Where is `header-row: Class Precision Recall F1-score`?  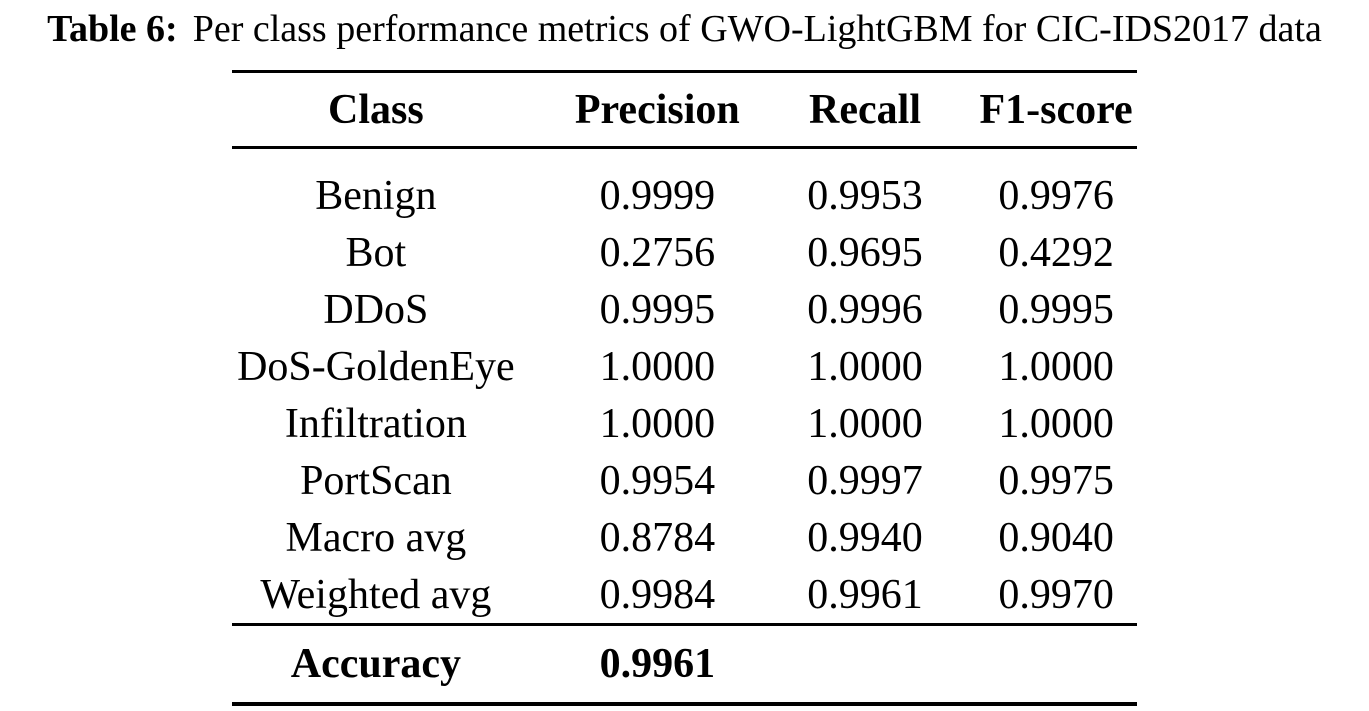
header-row: Class Precision Recall F1-score is located at coordinates (684, 110).